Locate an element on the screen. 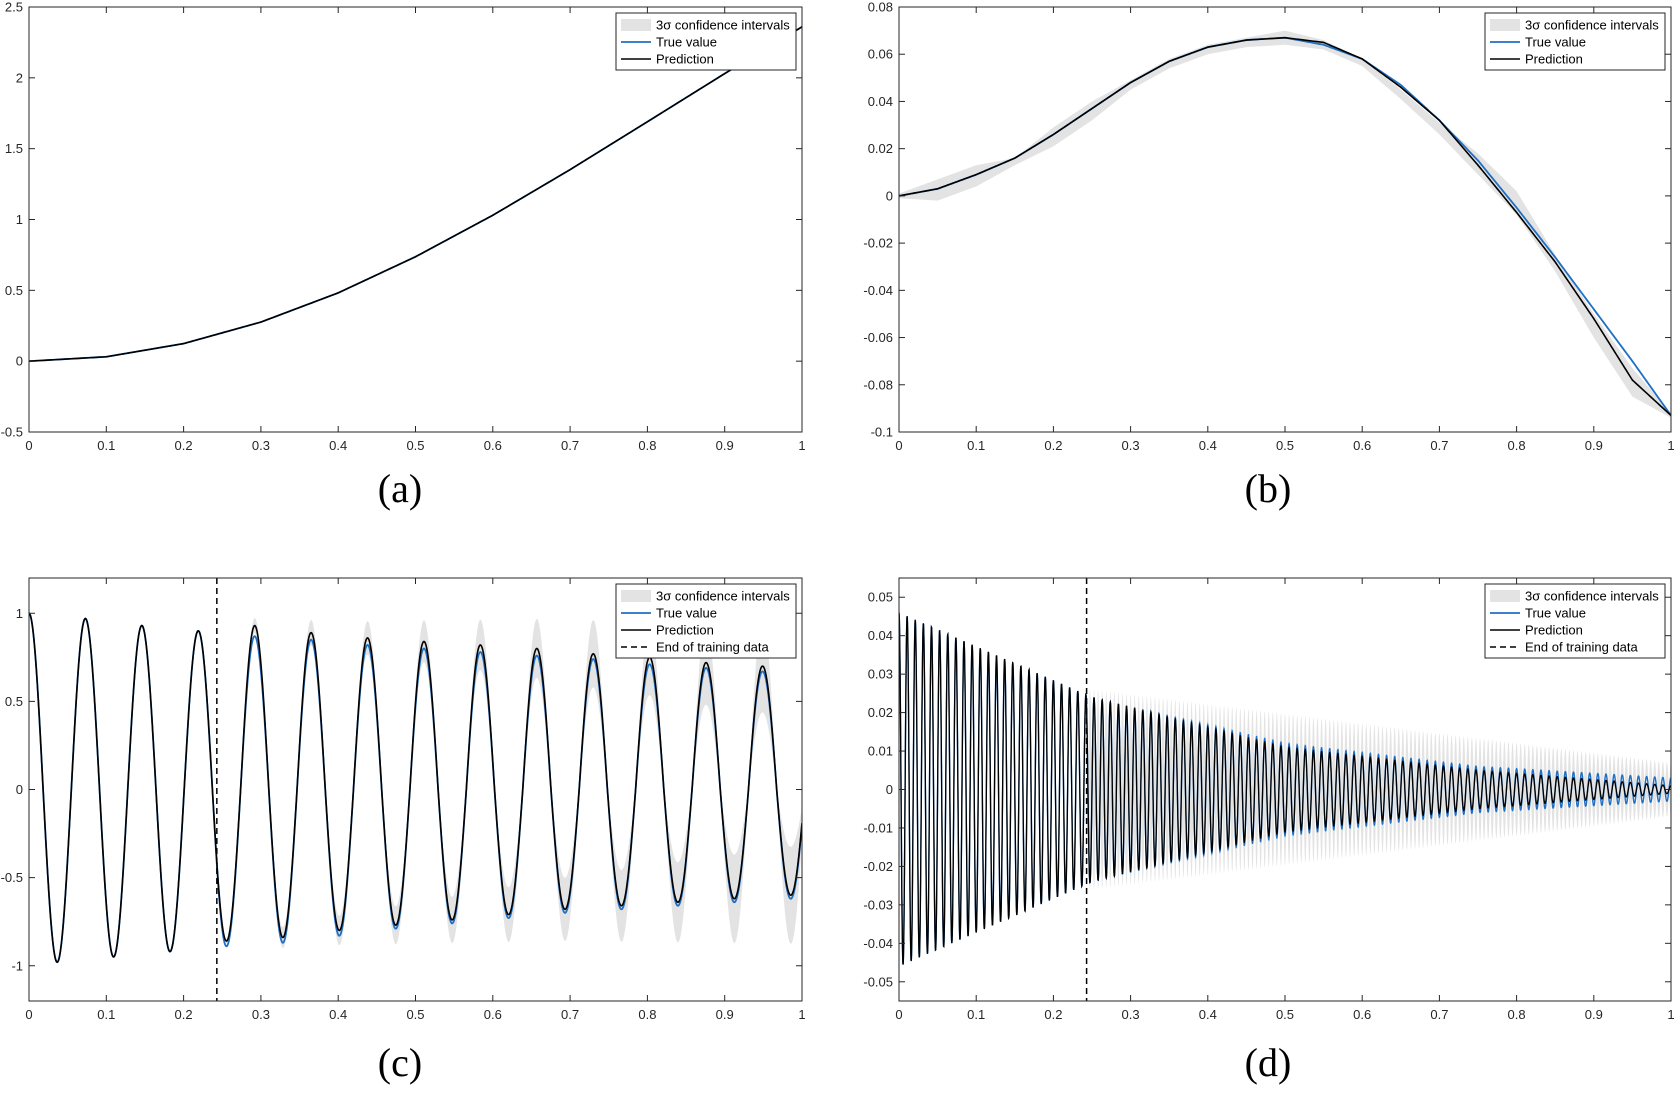 This screenshot has height=1101, width=1674. y-tick-label: 1 is located at coordinates (19, 613).